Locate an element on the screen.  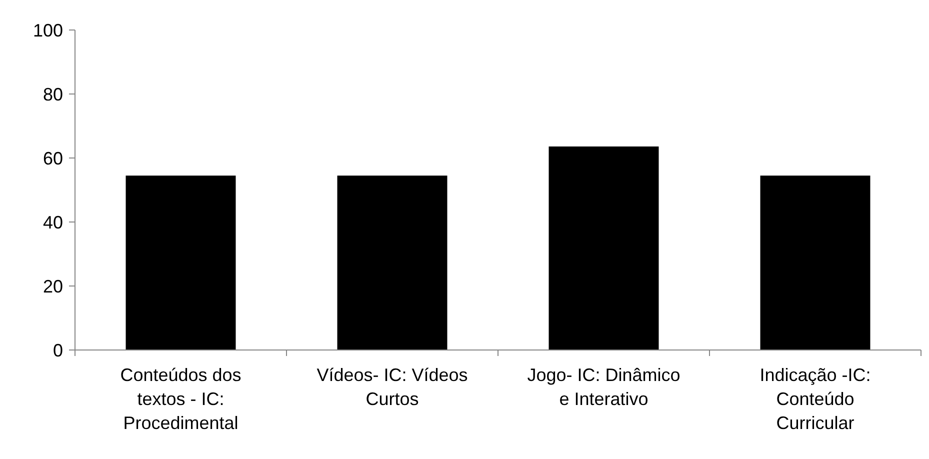
x-tick-label: Indicação -IC: Conteúdo Curricular is located at coordinates (815, 399).